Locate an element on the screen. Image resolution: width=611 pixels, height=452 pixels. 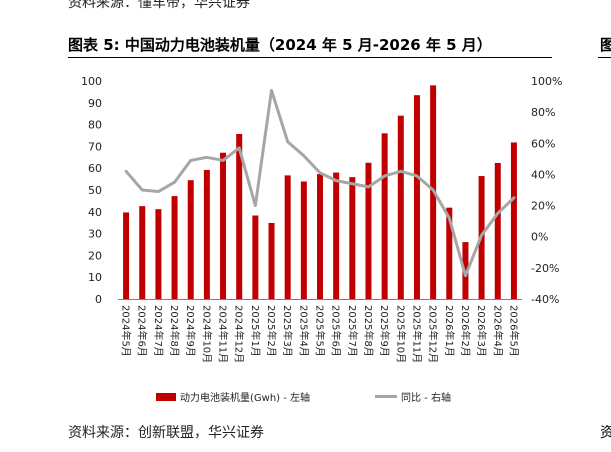
y-right-tick-label: 40% is located at coordinates (543, 174).